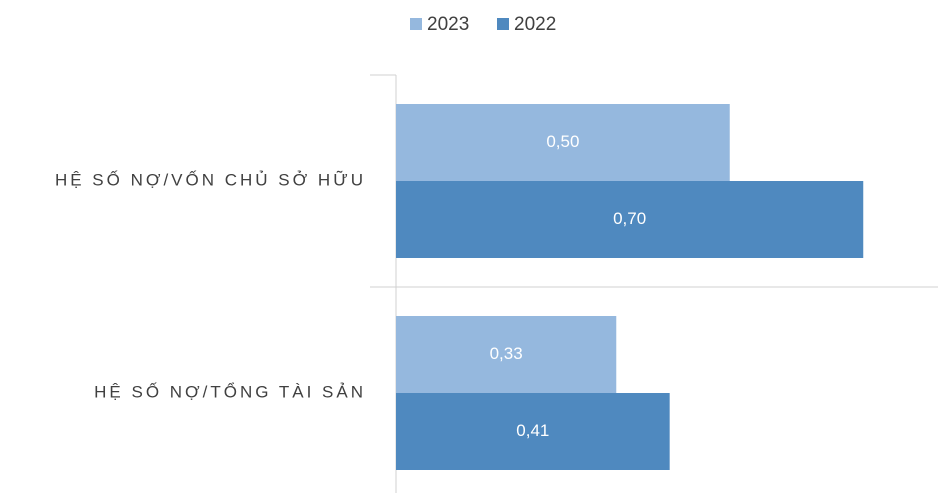  I want to click on category-label: HỆ SỐ NỢ/TỔNG TÀI SẢN, so click(230, 391).